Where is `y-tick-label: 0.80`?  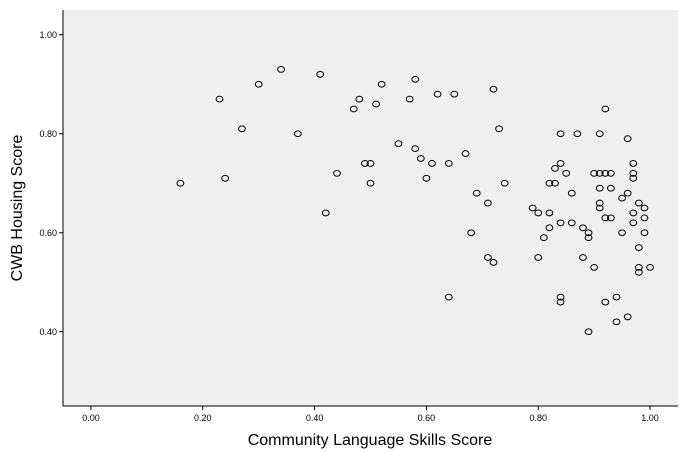
y-tick-label: 0.80 is located at coordinates (48, 134).